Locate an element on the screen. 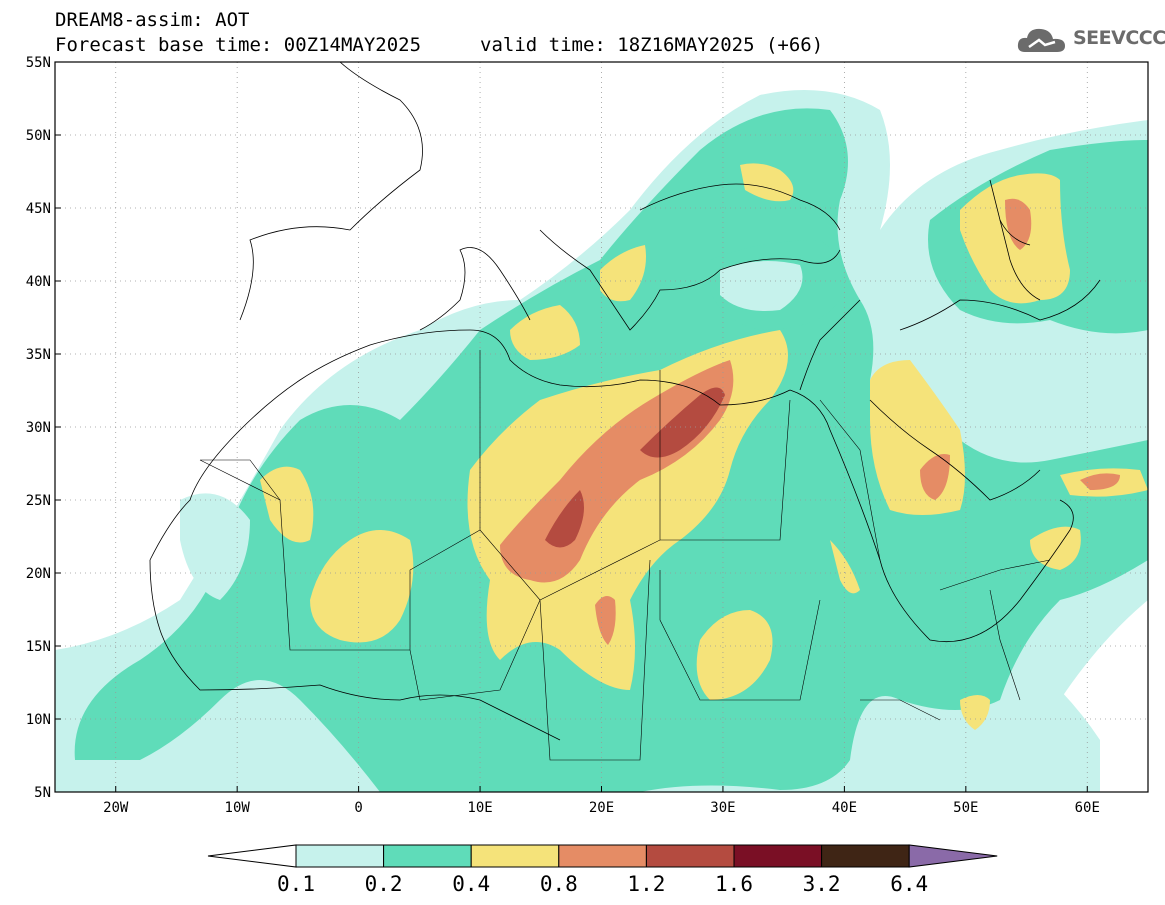 Image resolution: width=1165 pixels, height=905 pixels. lon-axis: 20W 10W 0 10E 20E 30E 40E 50E 60E is located at coordinates (601, 801).